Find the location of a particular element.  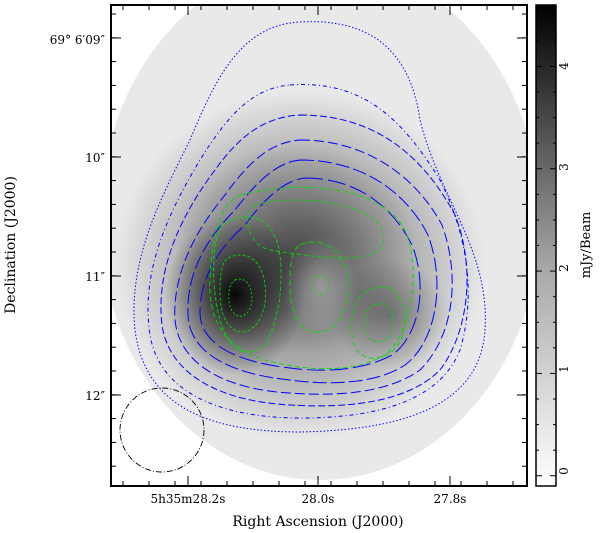

y-tick-label-top: 69° 6′09″ is located at coordinates (78, 40).